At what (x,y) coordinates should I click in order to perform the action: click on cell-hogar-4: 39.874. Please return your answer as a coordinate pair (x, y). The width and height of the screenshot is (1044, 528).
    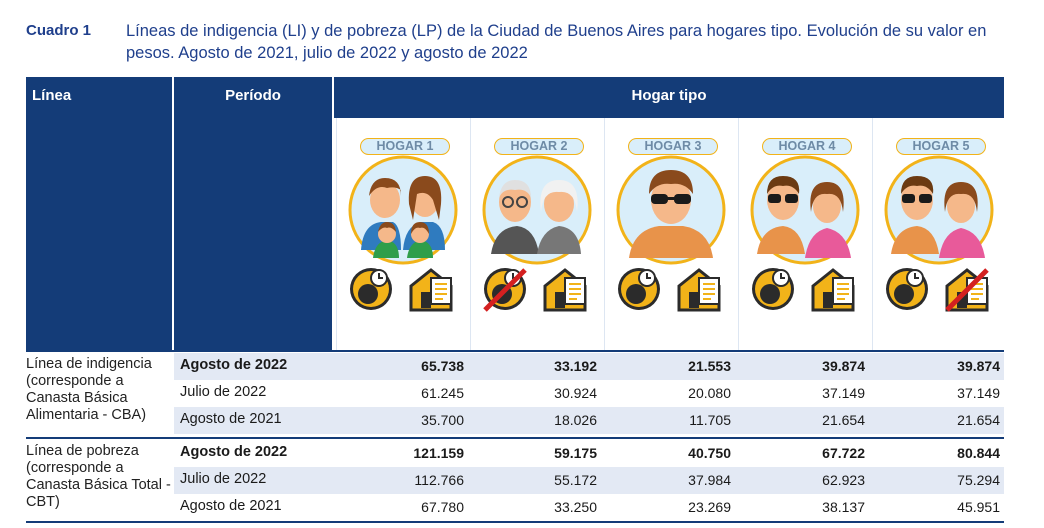
    Looking at the image, I should click on (843, 366).